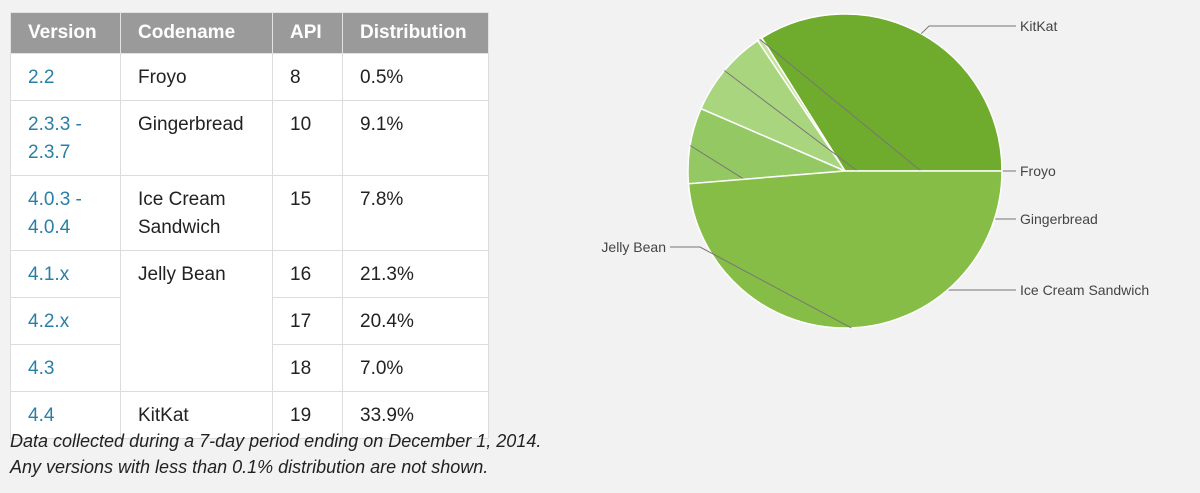 Image resolution: width=1200 pixels, height=493 pixels. I want to click on version-cell: 4.0.3 - 4.0.4, so click(65, 213).